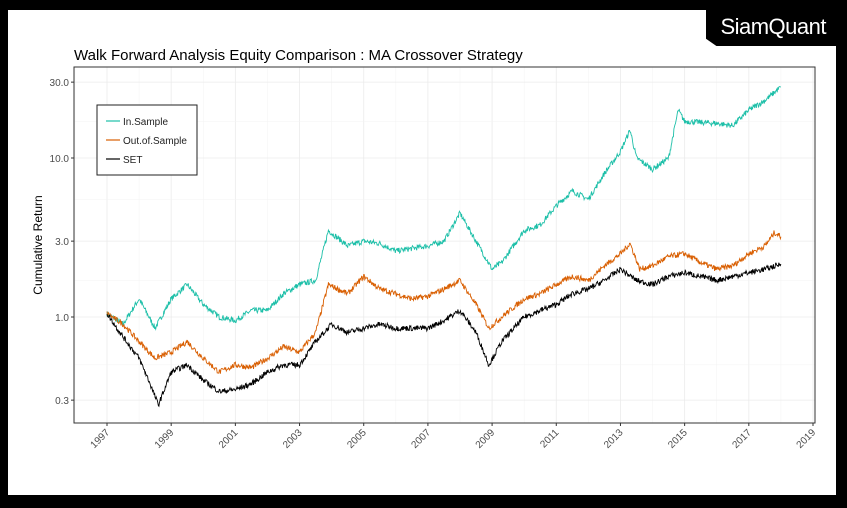  I want to click on x-tick-label: 1997, so click(101, 439).